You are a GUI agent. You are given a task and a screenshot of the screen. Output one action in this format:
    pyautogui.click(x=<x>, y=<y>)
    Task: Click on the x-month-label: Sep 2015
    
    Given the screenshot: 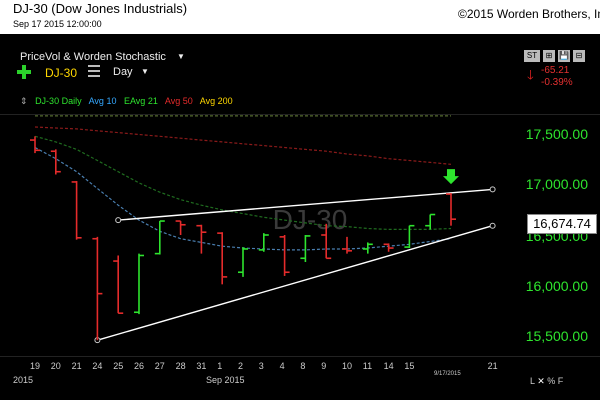 What is the action you would take?
    pyautogui.click(x=225, y=380)
    